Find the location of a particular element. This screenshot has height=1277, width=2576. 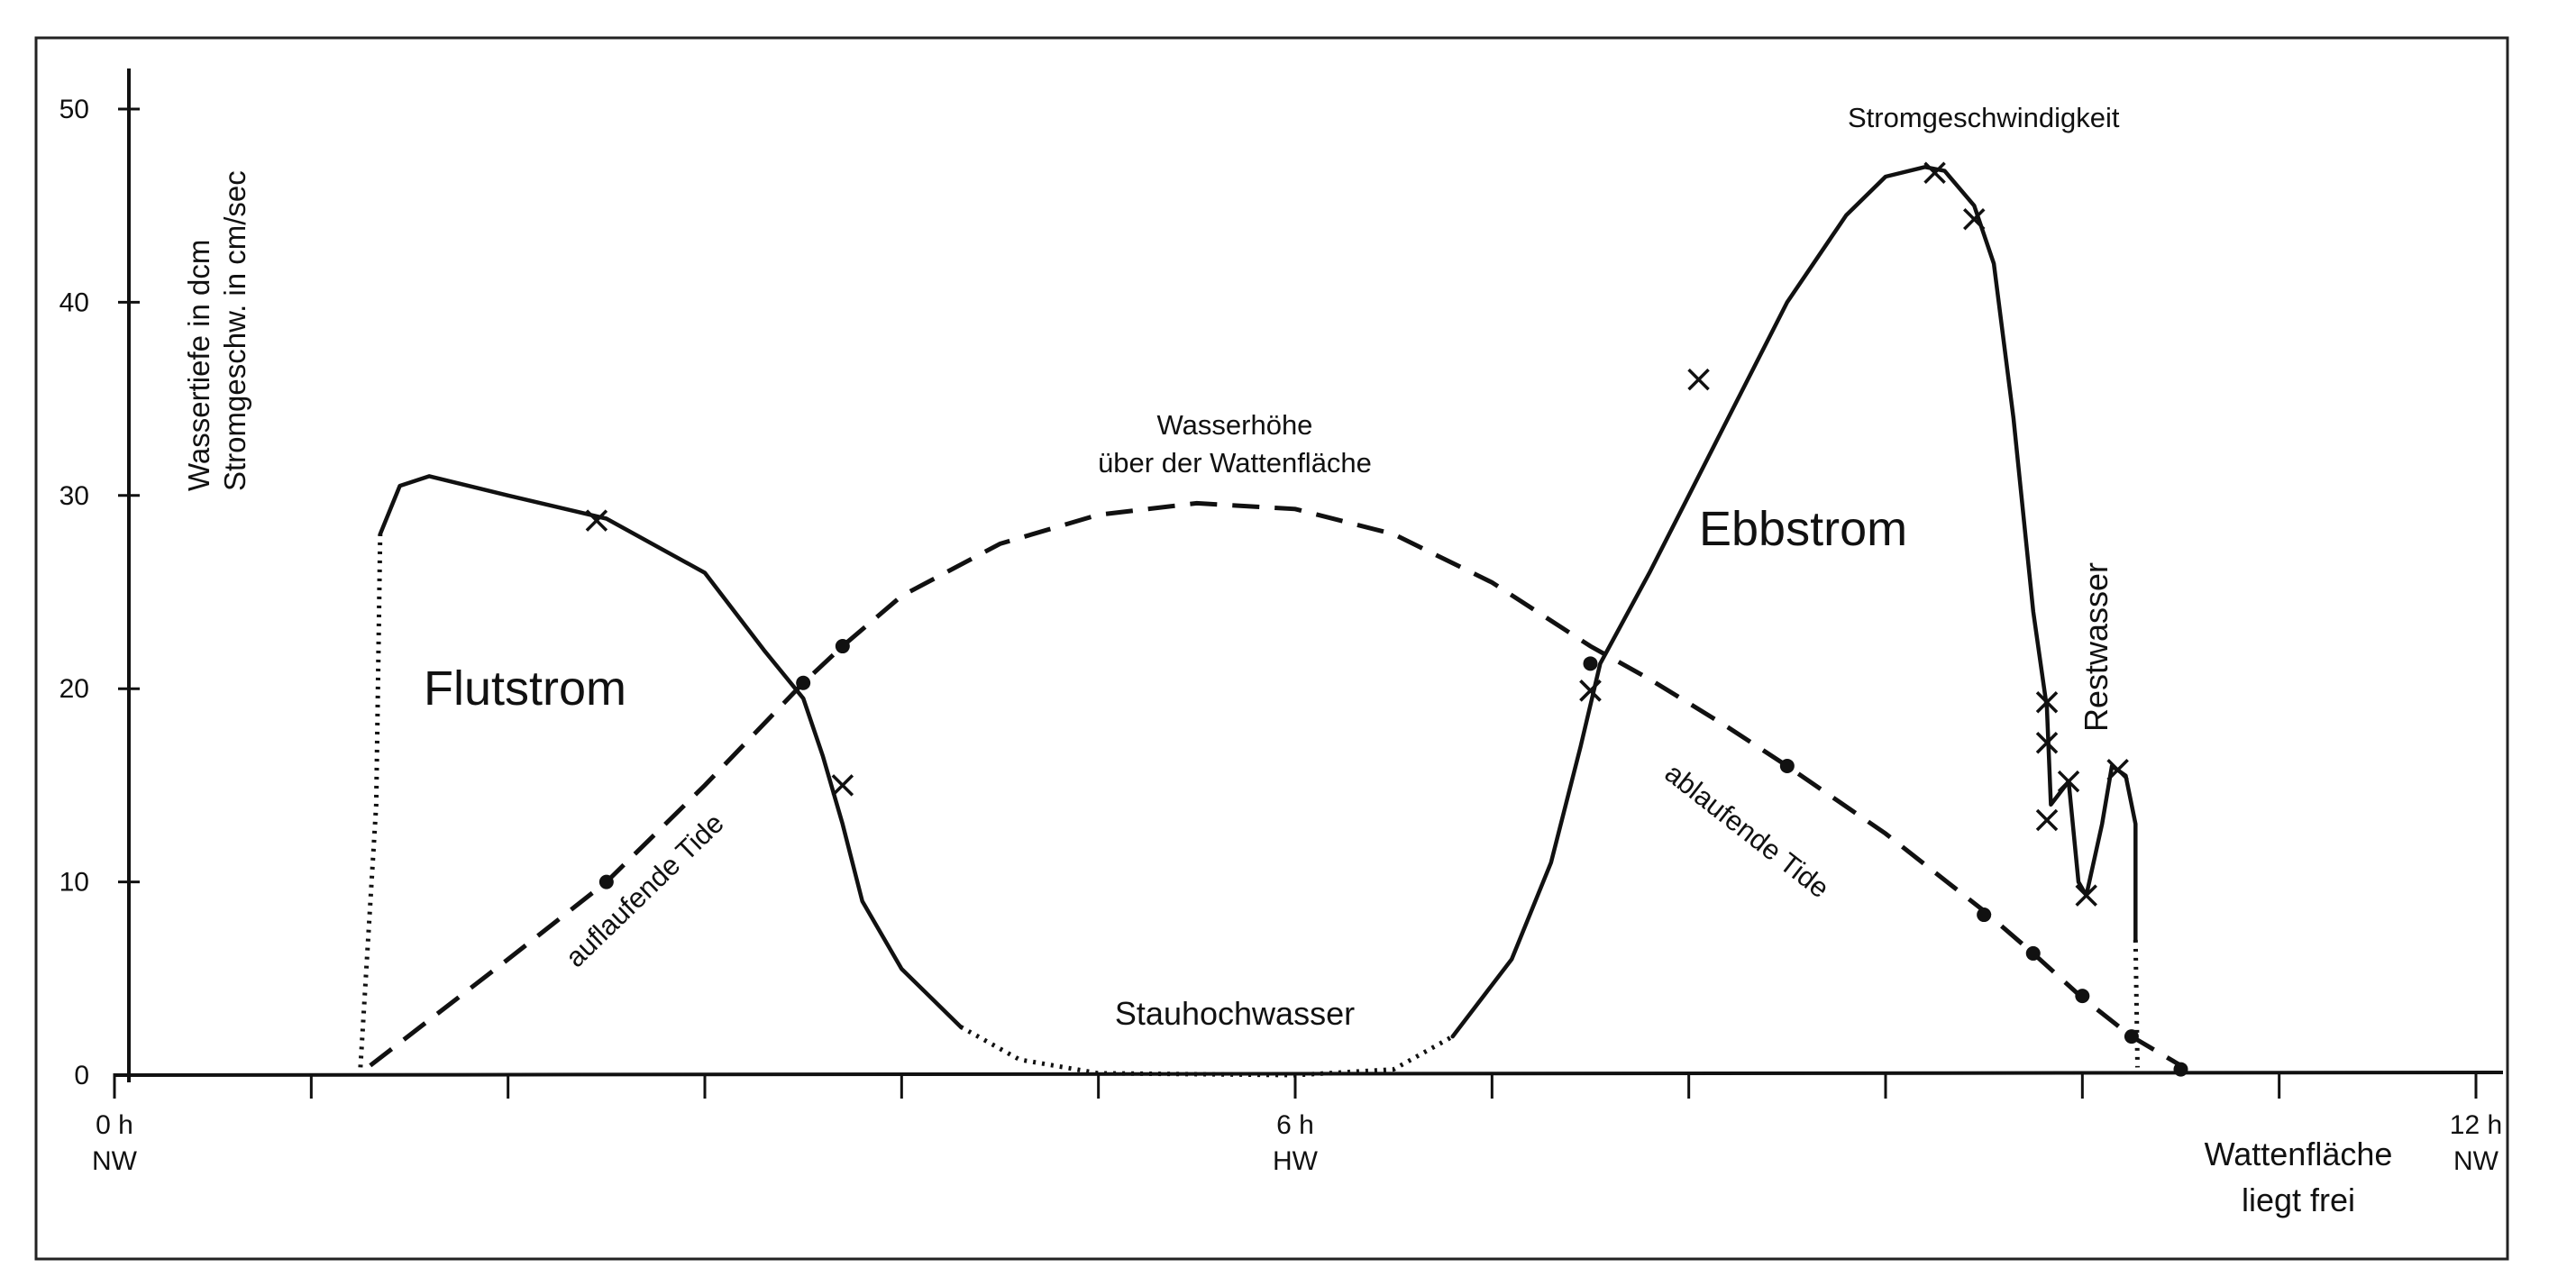

series-line-strom-start-dotted is located at coordinates (370, 801).